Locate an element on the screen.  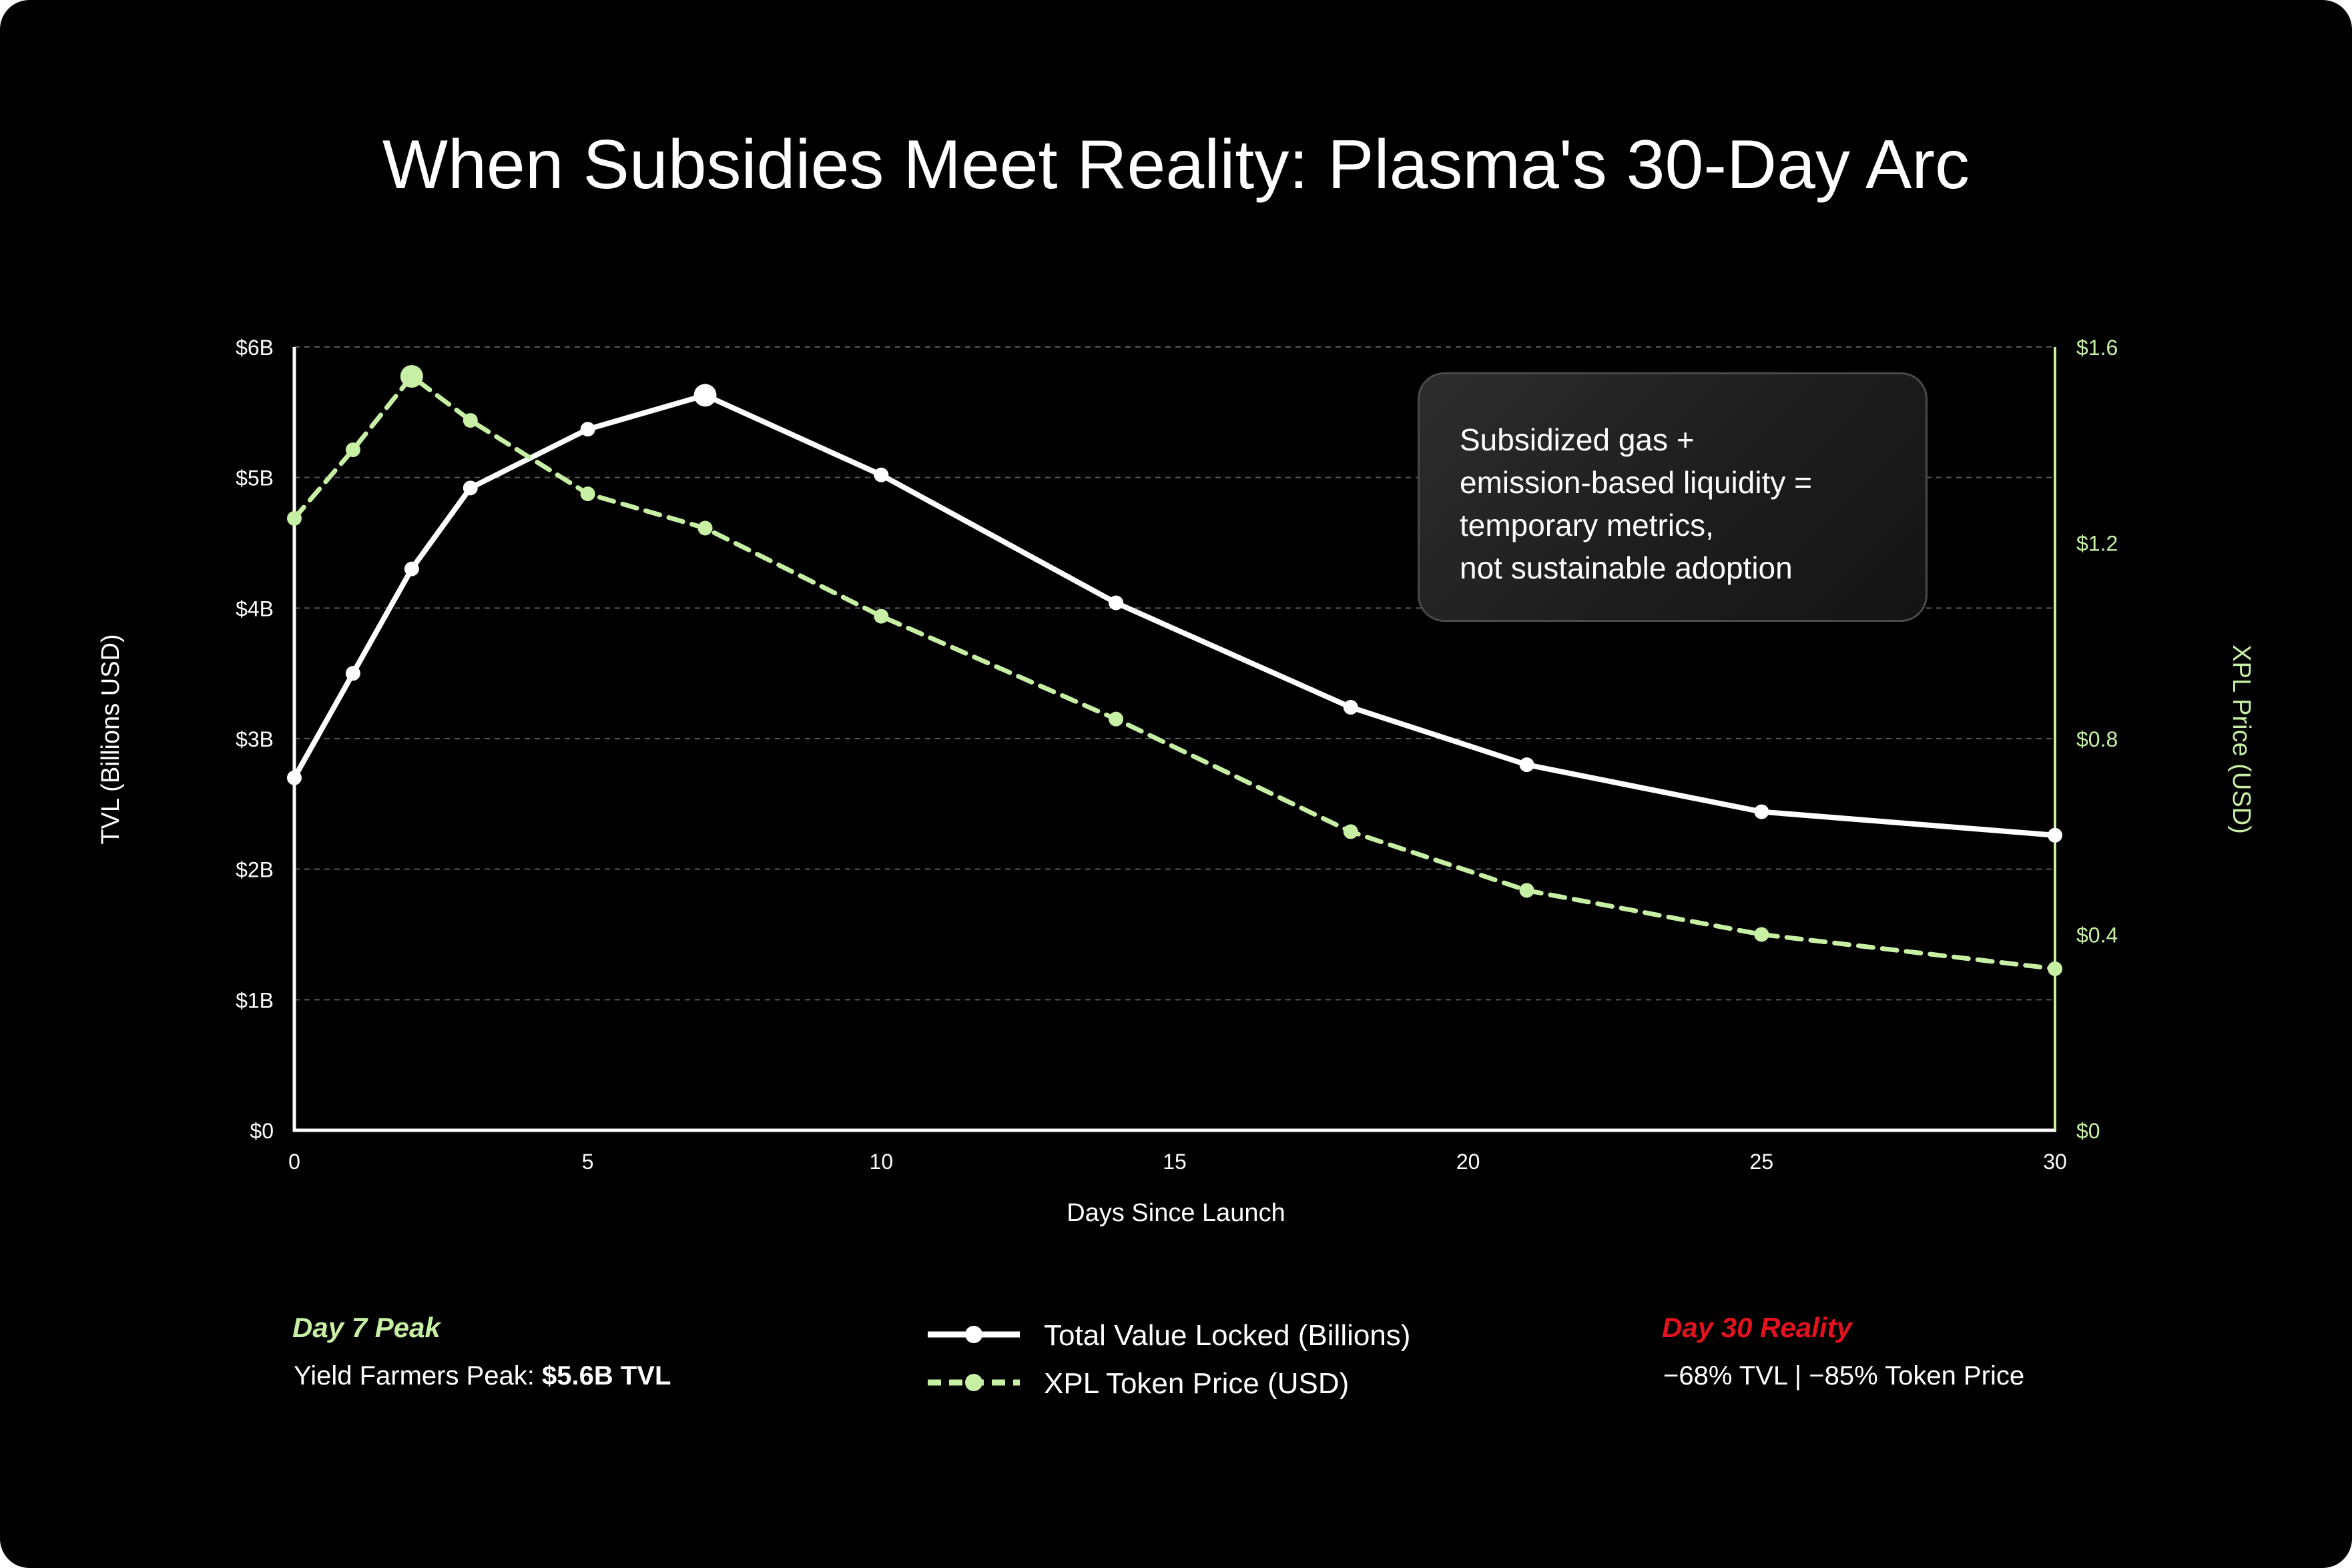
y-left-tick-label: $2B is located at coordinates (255, 870).